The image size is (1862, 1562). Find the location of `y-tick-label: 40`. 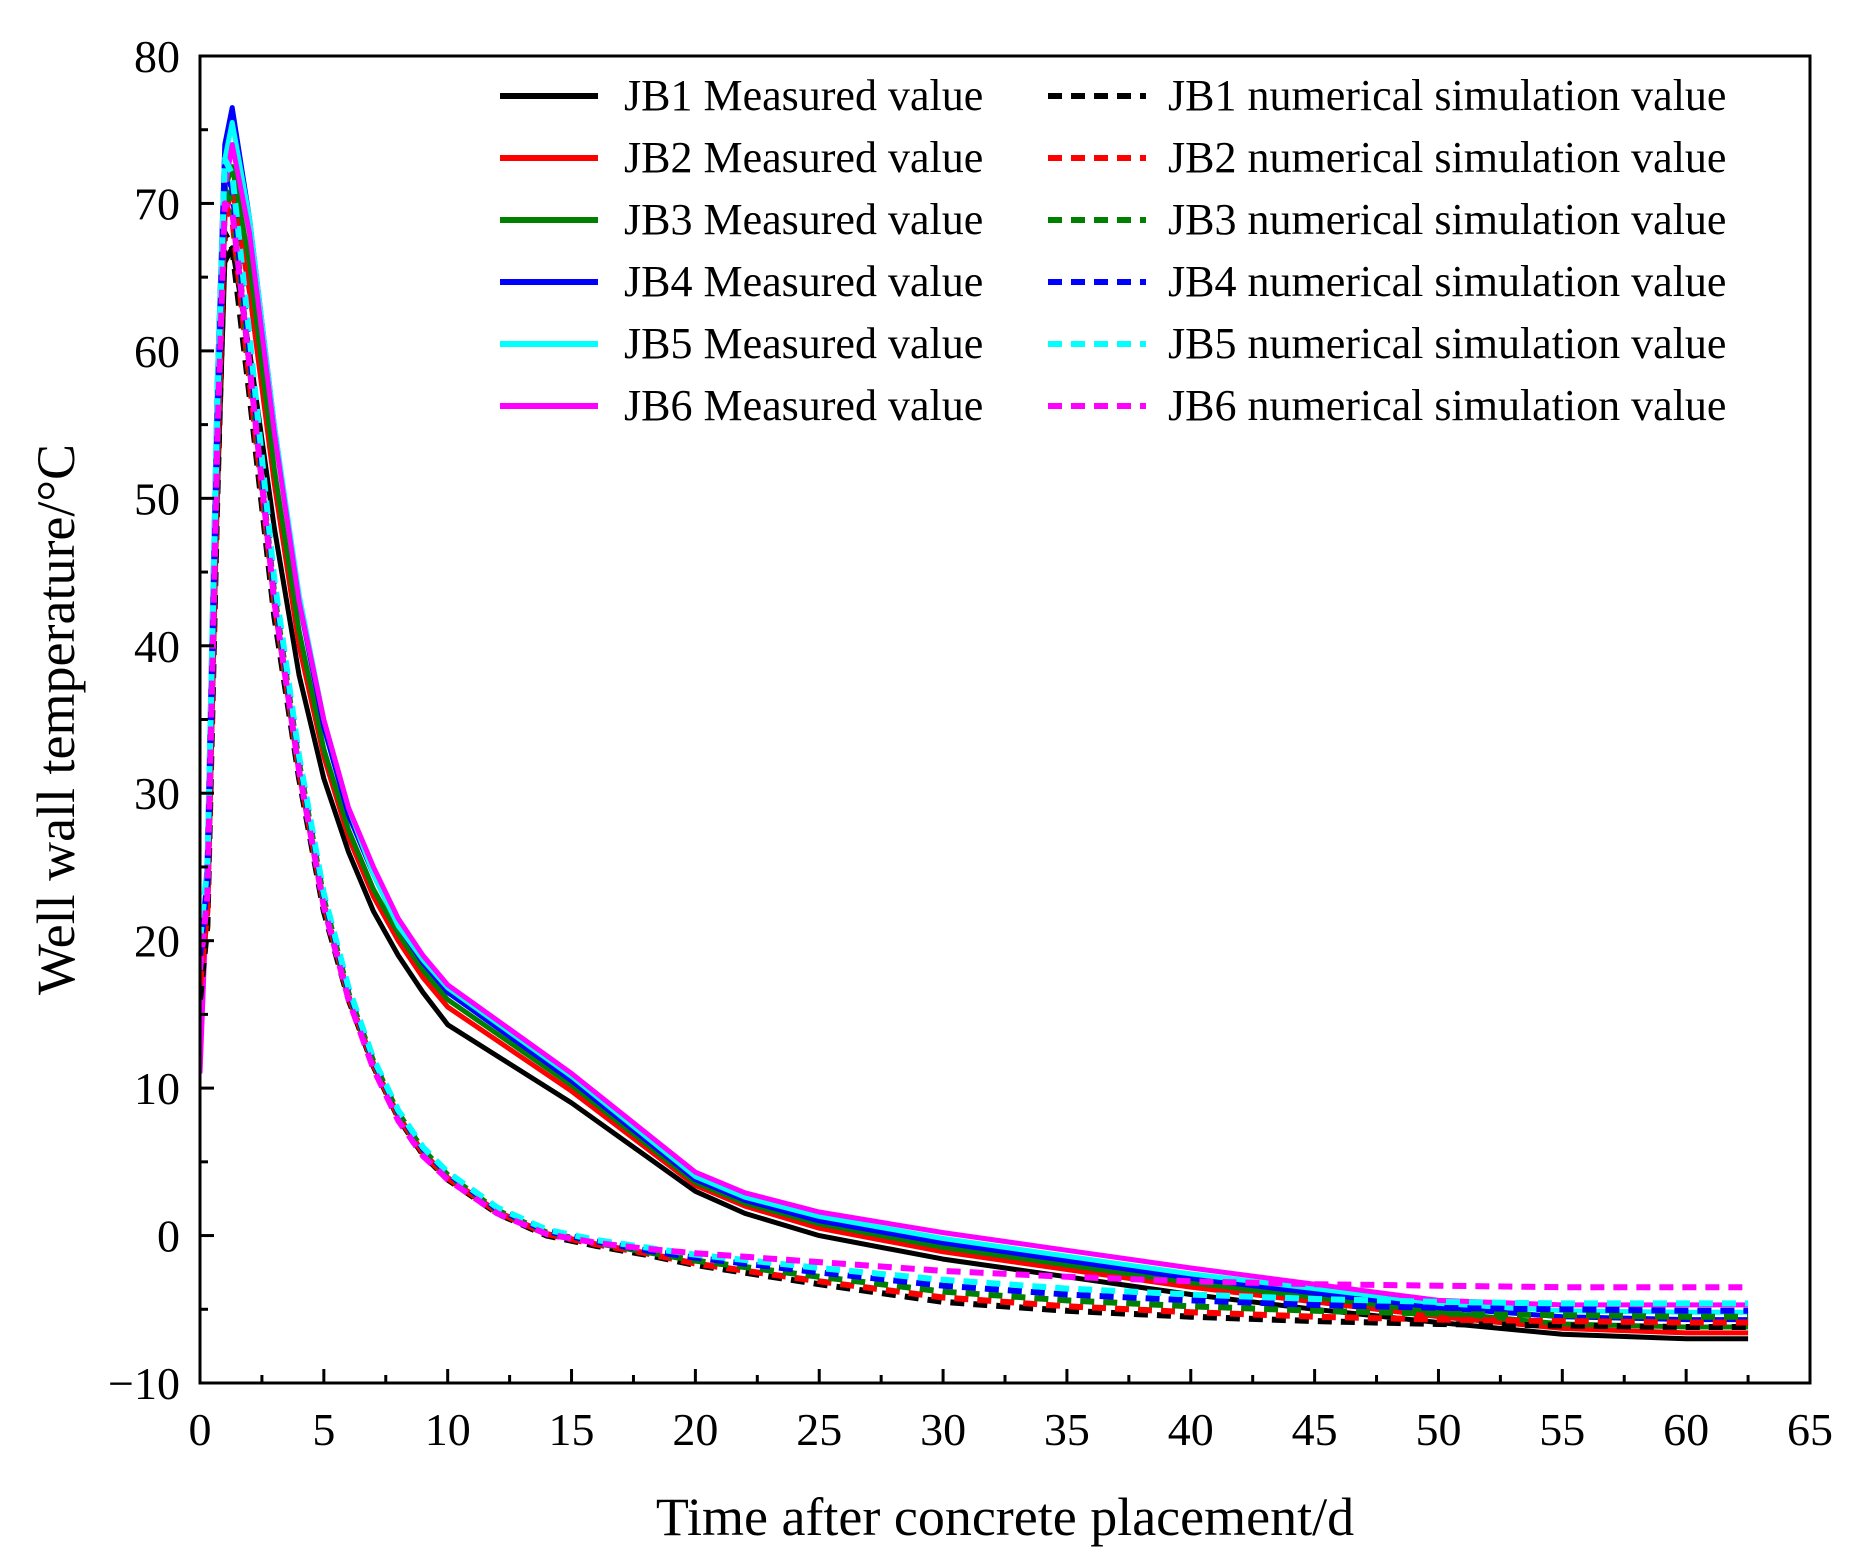

y-tick-label: 40 is located at coordinates (157, 646).